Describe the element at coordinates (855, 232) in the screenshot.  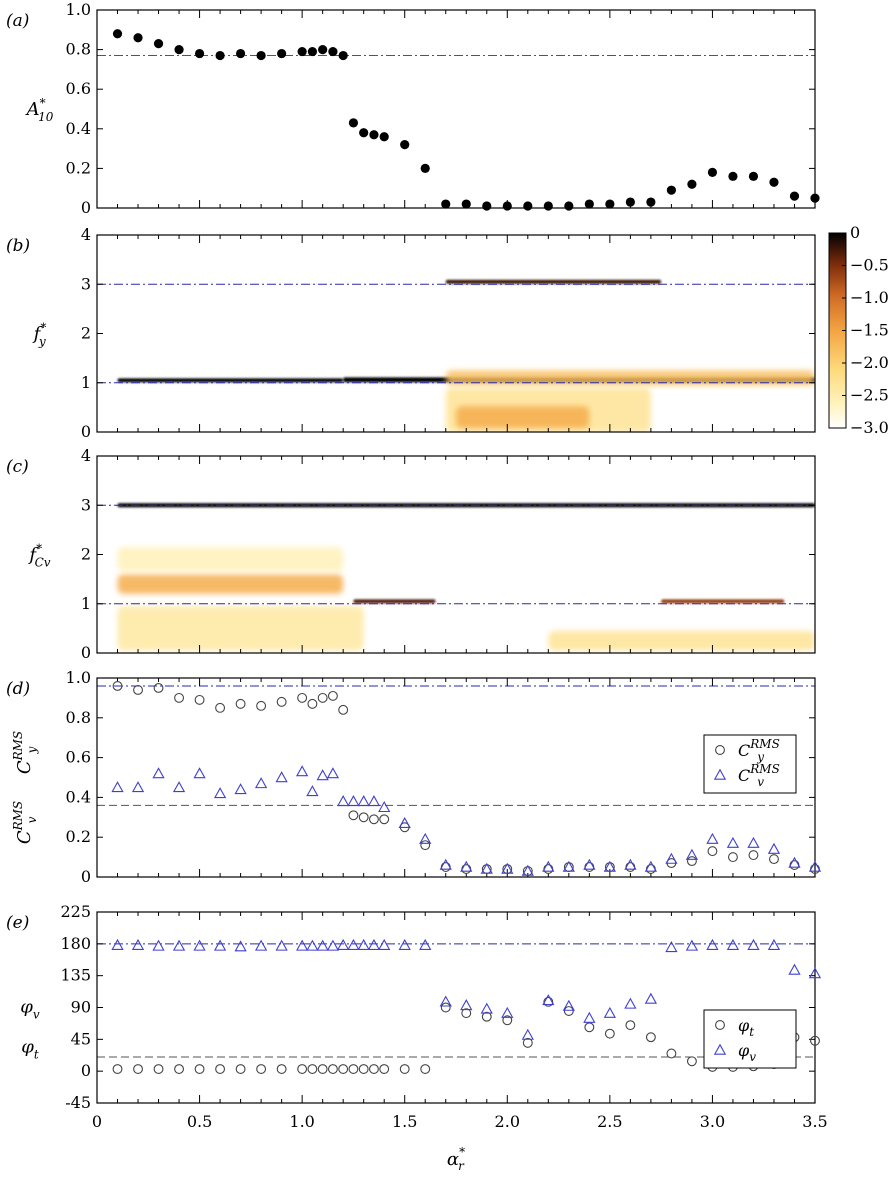
I see `colorbar-tick-label: 0` at that location.